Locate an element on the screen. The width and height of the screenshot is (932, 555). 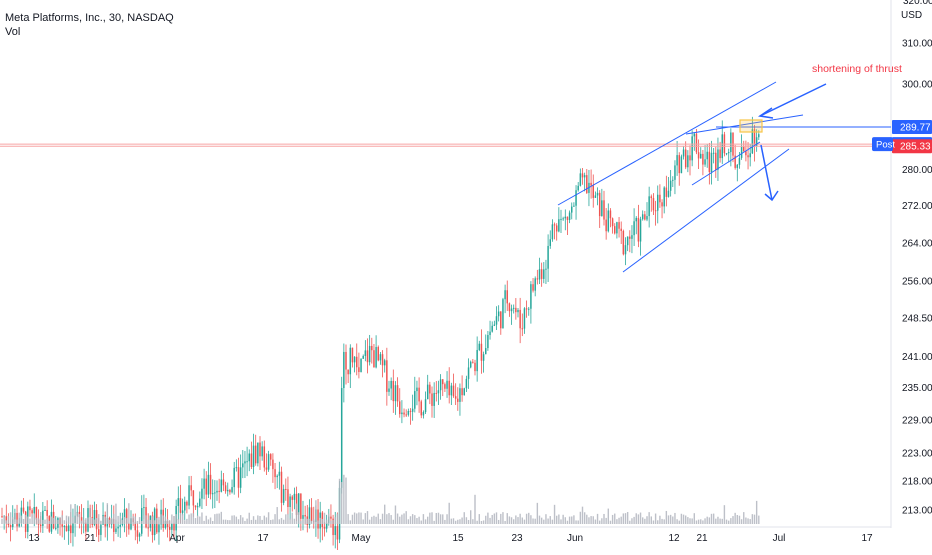
symbol-title: Meta Platforms, Inc., 30, NASDAQ is located at coordinates (89, 18).